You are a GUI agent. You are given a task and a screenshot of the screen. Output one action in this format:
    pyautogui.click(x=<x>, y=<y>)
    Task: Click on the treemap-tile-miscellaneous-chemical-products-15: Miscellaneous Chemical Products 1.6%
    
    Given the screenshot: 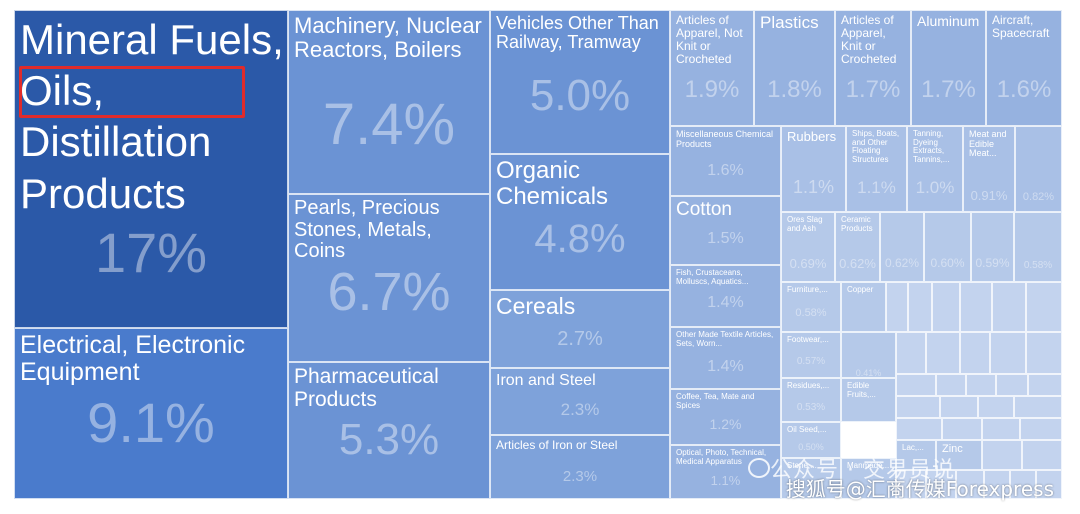 What is the action you would take?
    pyautogui.click(x=725, y=161)
    